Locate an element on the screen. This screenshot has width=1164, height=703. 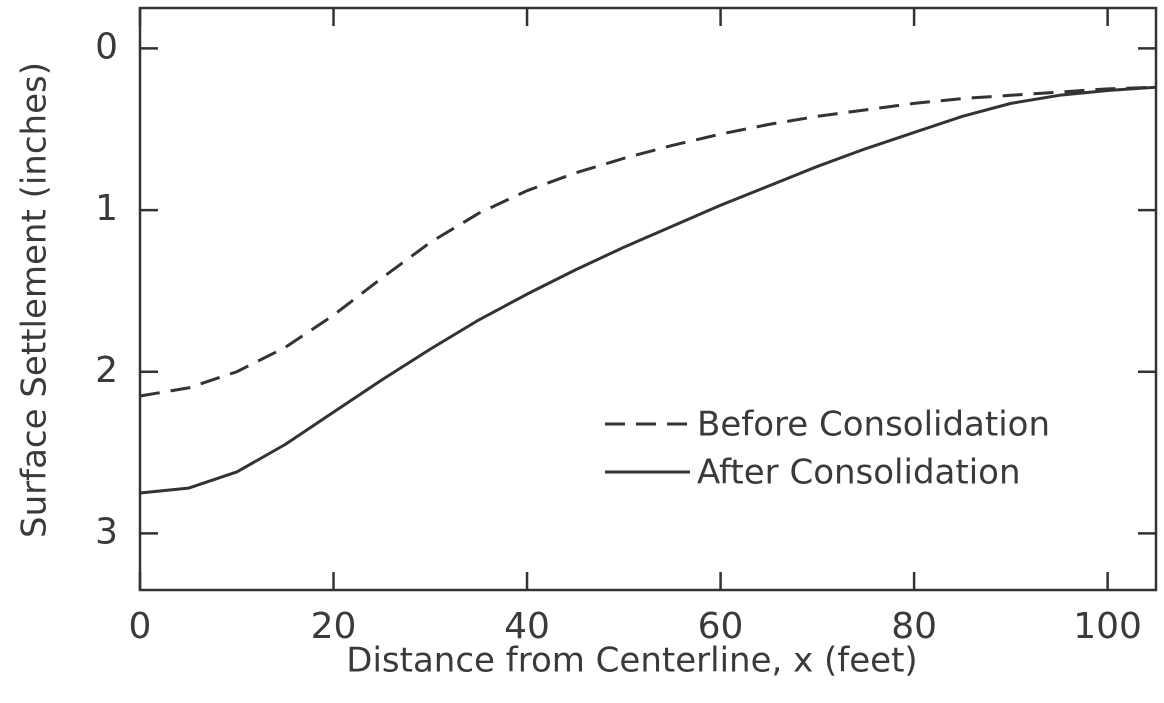
x-axis-label: Distance from Centerline, x (feet) is located at coordinates (631, 661).